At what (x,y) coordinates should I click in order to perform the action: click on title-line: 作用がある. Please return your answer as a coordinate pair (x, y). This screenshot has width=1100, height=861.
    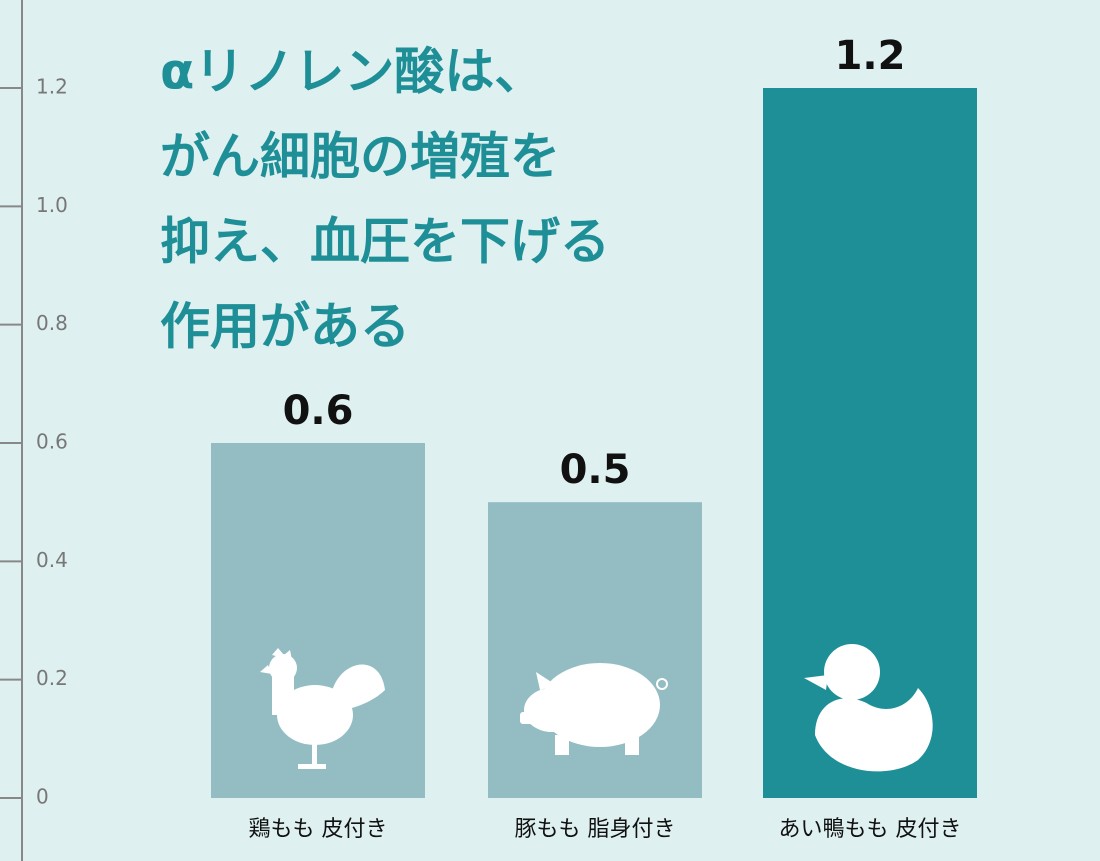
    Looking at the image, I should click on (285, 327).